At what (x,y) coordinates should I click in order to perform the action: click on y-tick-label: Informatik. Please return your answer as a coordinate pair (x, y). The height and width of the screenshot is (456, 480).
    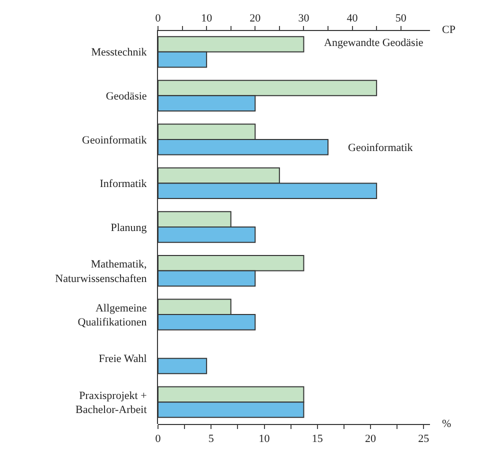
    Looking at the image, I should click on (124, 184).